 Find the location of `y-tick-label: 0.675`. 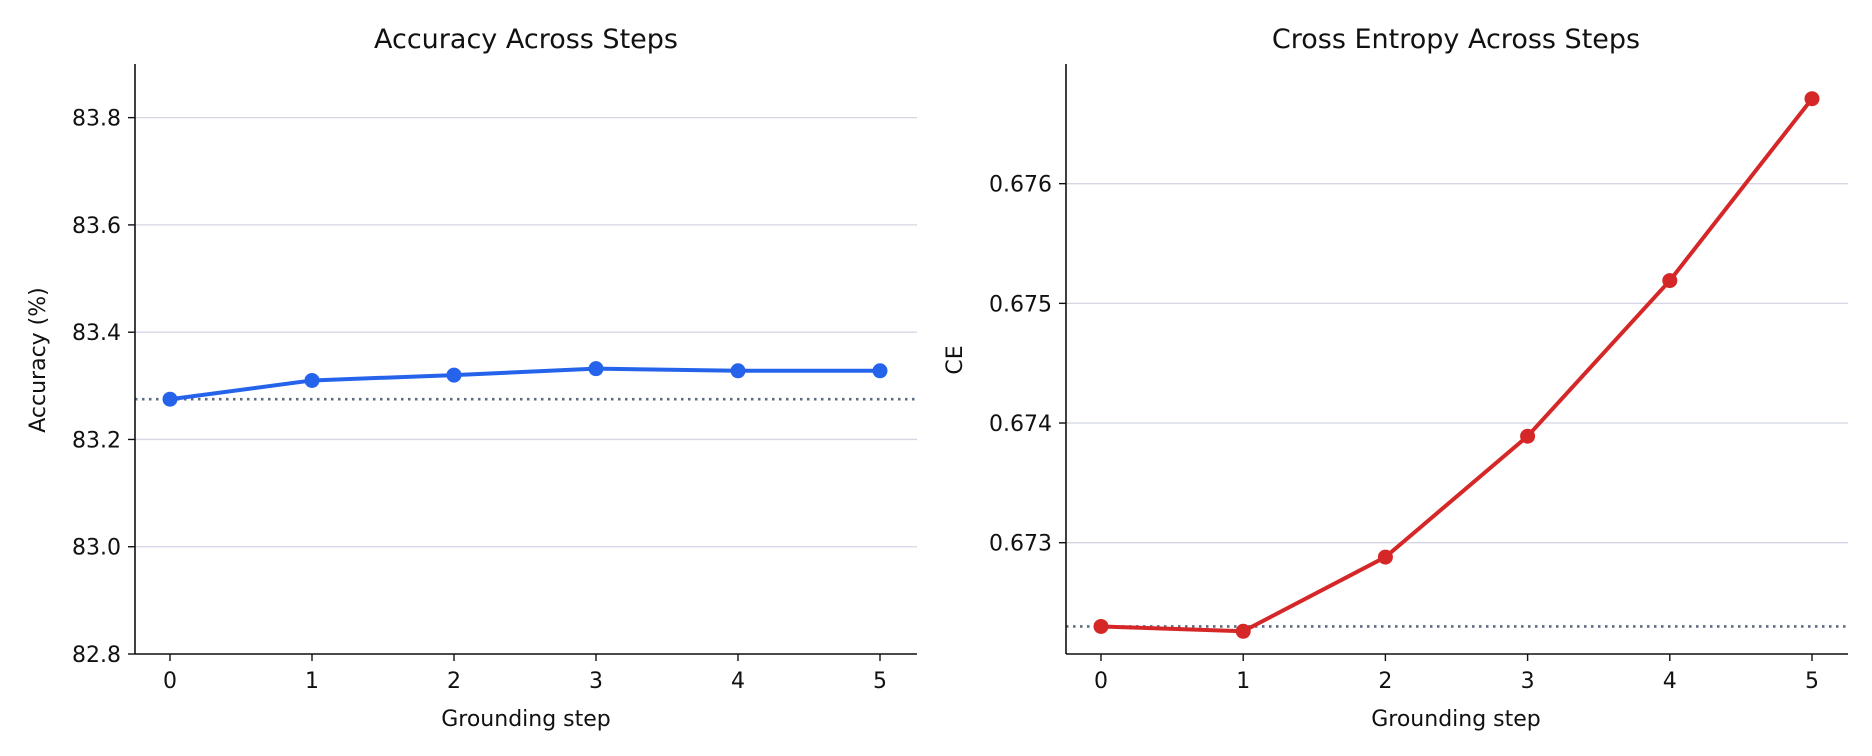

y-tick-label: 0.675 is located at coordinates (1020, 304).